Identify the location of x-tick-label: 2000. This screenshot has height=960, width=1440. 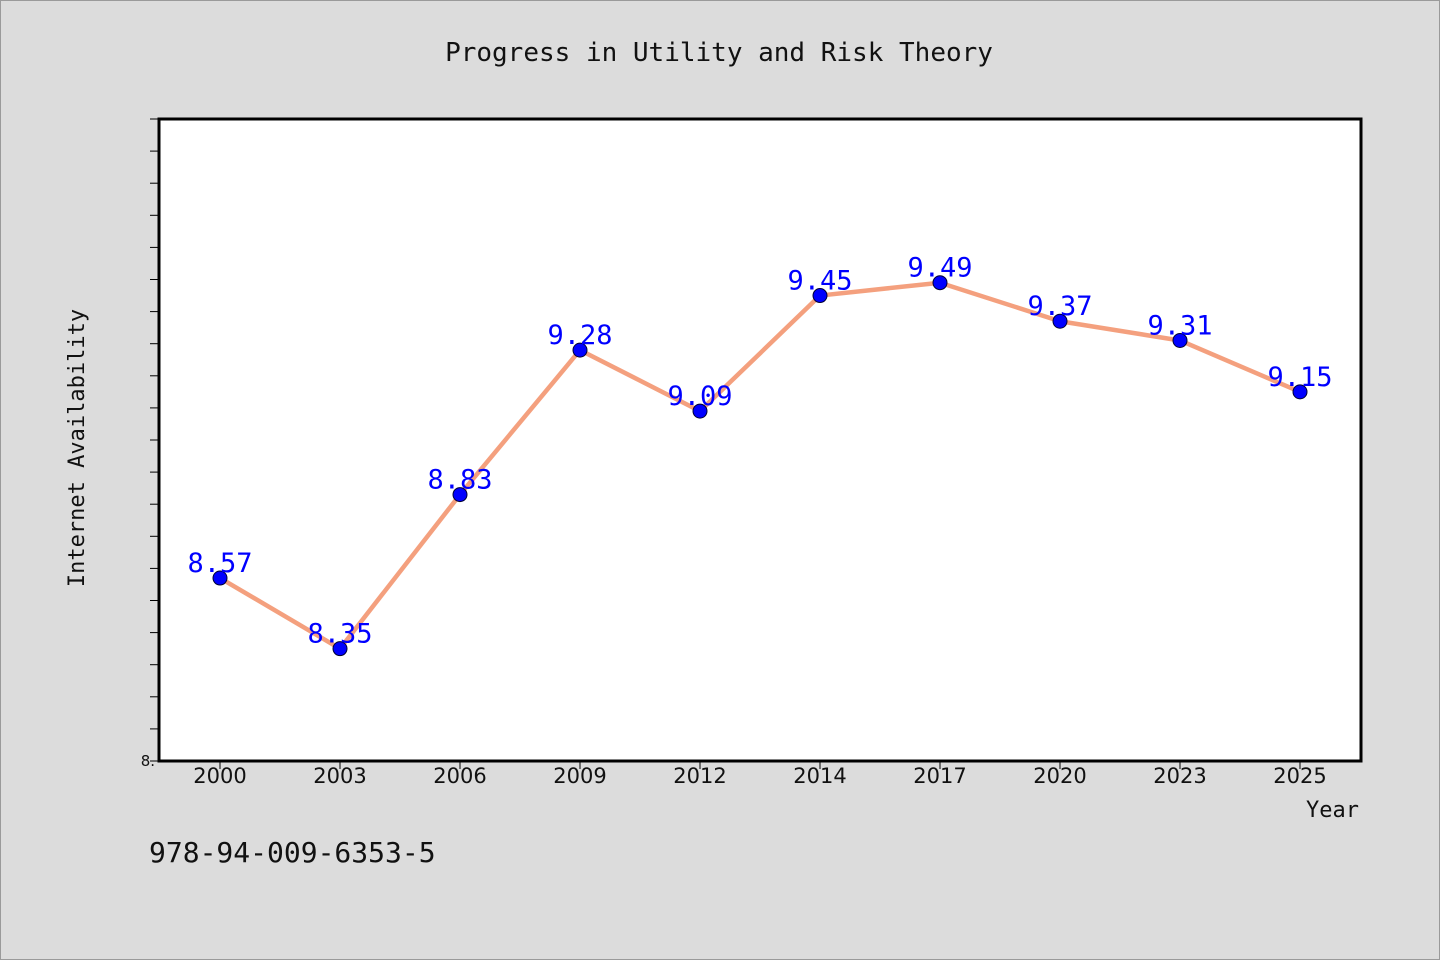
(219, 776).